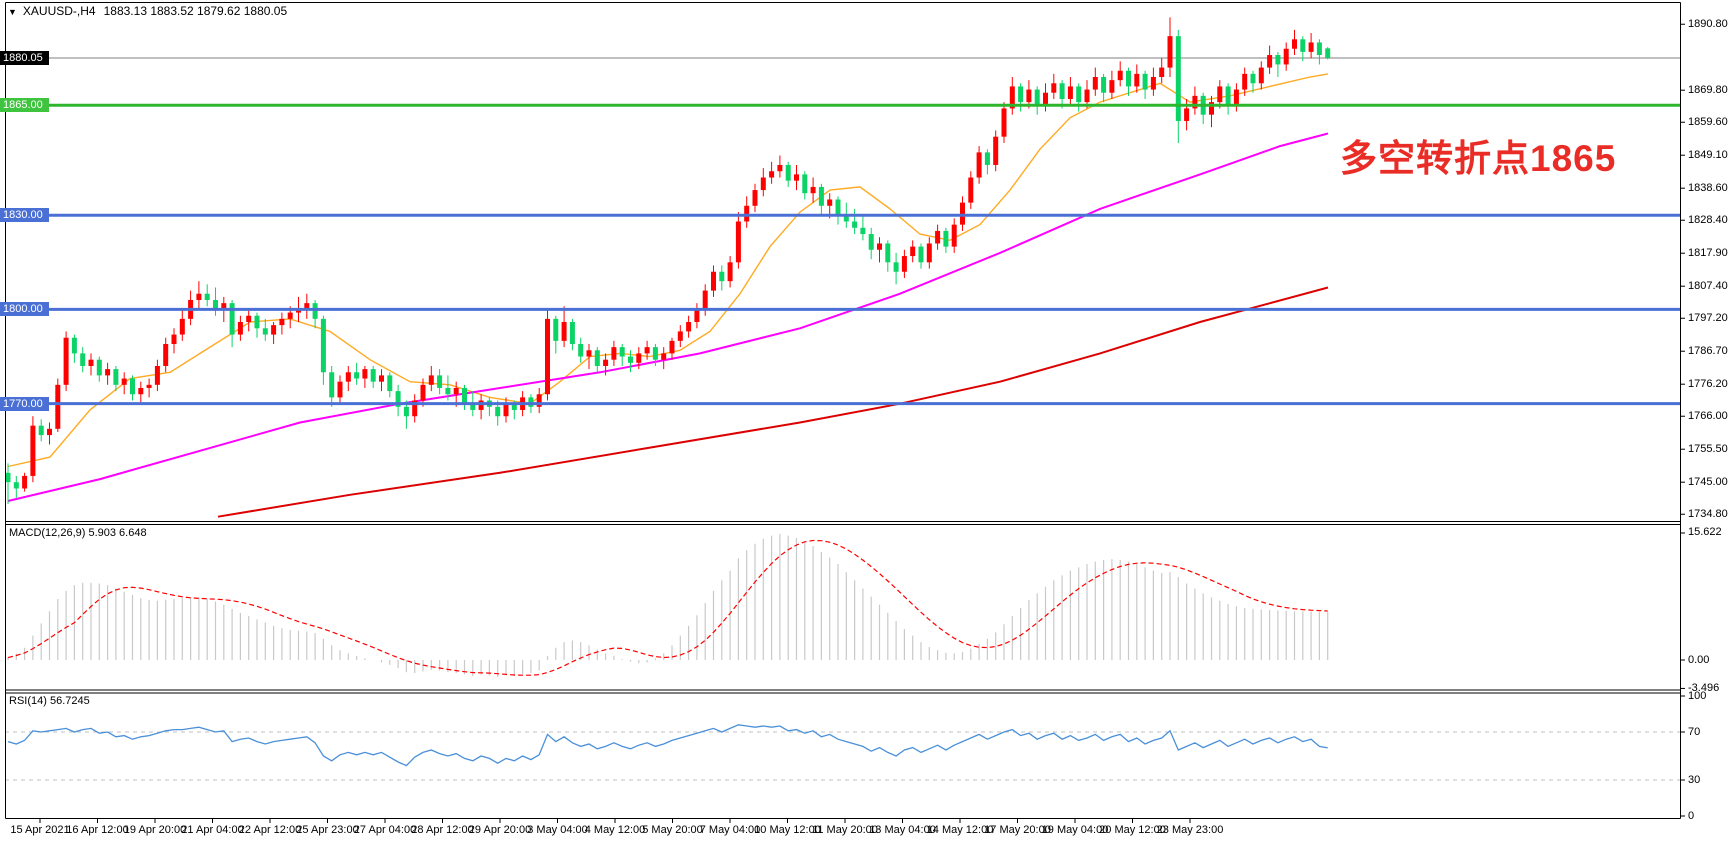 This screenshot has width=1730, height=841. I want to click on time-tick-label: 10 May 12:00, so click(787, 830).